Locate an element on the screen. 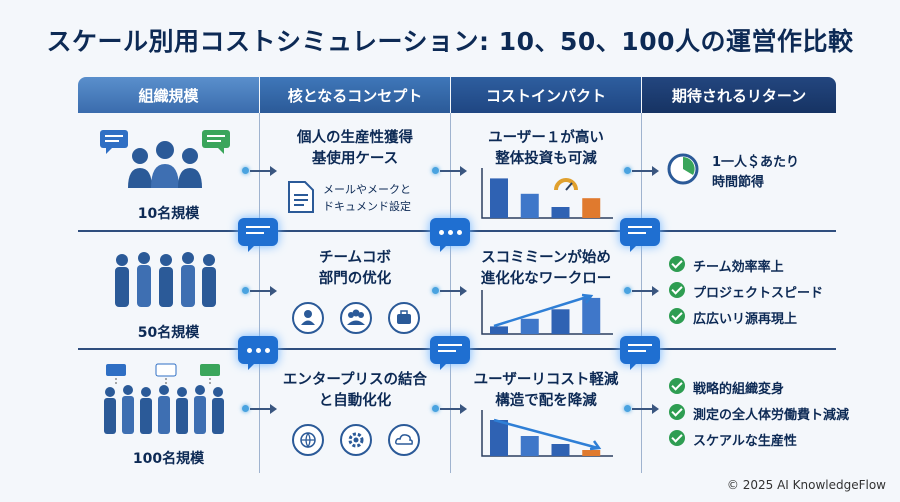  team-icon is located at coordinates (356, 318).